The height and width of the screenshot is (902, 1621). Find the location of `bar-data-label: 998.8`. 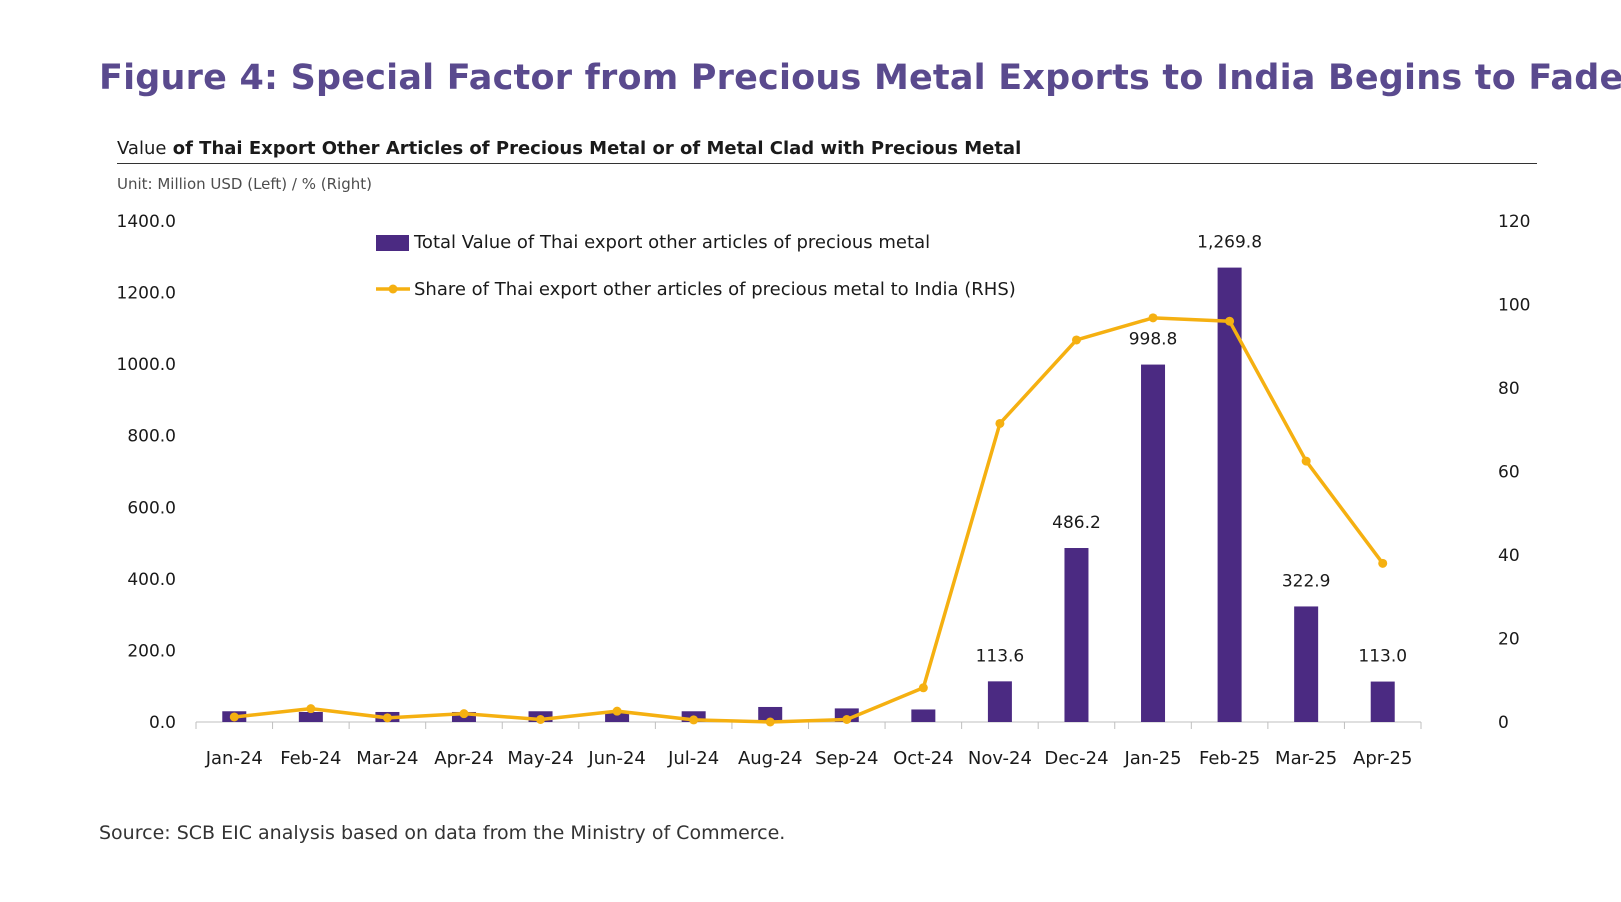

bar-data-label: 998.8 is located at coordinates (1153, 340).